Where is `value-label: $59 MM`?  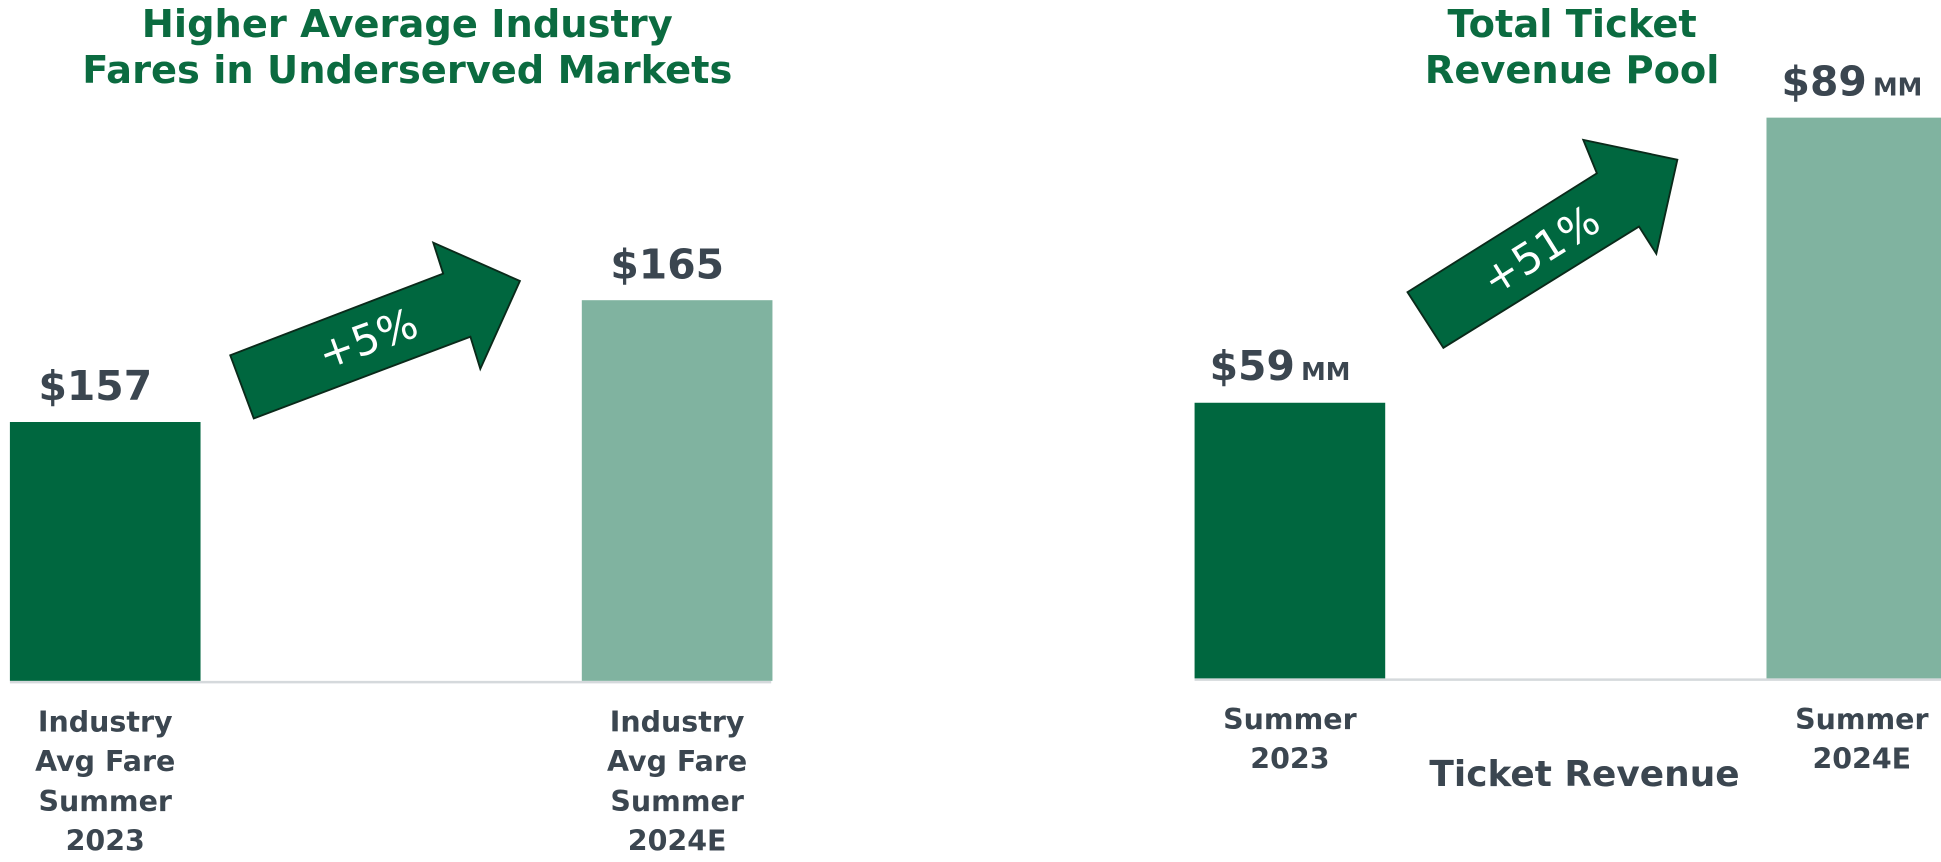 value-label: $59 MM is located at coordinates (1280, 366).